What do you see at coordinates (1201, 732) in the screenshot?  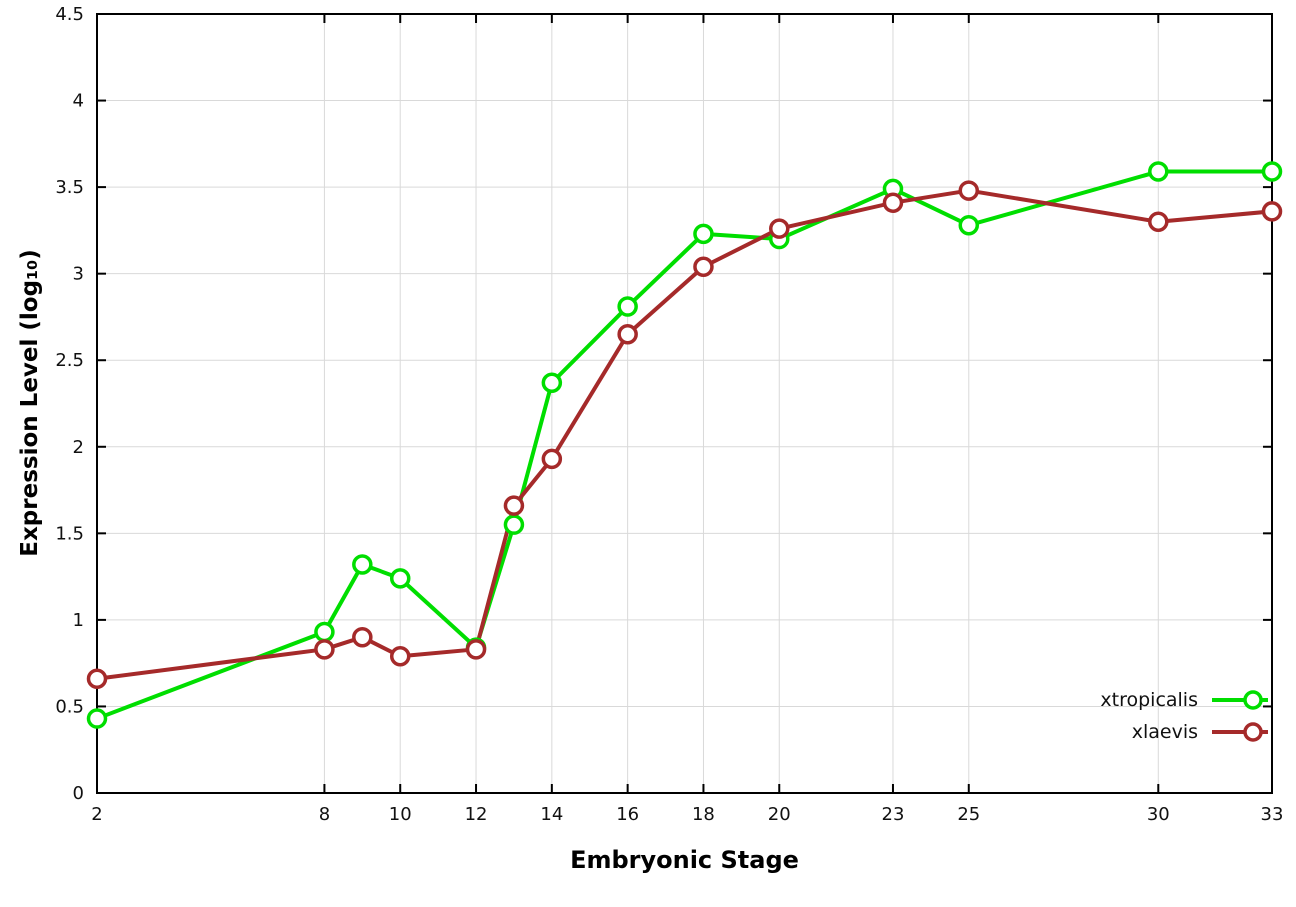 I see `legend-item-xlaevis: xlaevis` at bounding box center [1201, 732].